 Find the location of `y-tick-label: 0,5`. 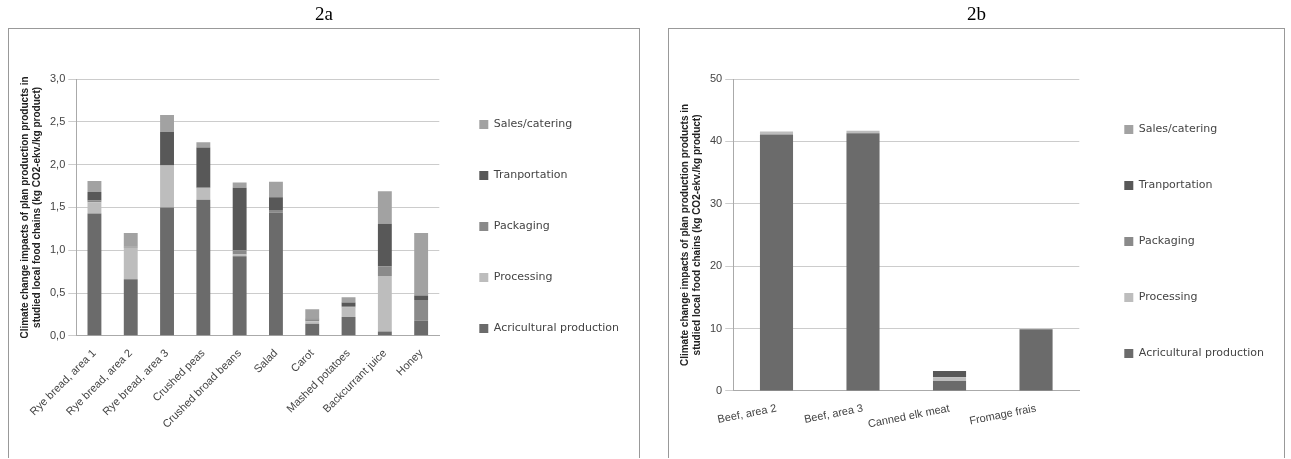

y-tick-label: 0,5 is located at coordinates (57, 292).